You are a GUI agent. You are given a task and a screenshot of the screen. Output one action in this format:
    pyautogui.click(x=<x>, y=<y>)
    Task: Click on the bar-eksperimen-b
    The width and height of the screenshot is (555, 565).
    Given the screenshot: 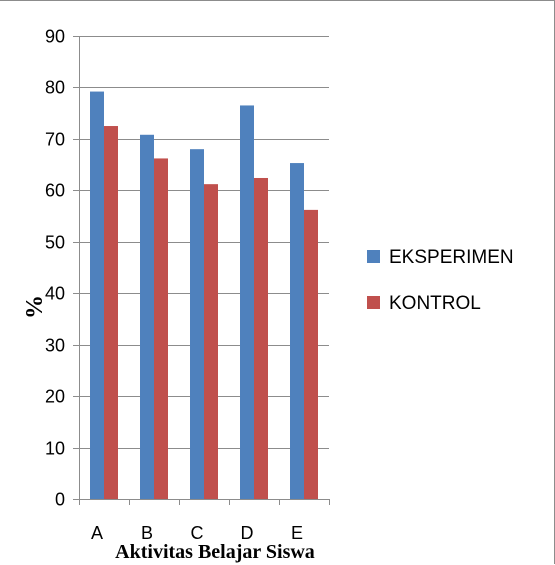 What is the action you would take?
    pyautogui.click(x=147, y=317)
    